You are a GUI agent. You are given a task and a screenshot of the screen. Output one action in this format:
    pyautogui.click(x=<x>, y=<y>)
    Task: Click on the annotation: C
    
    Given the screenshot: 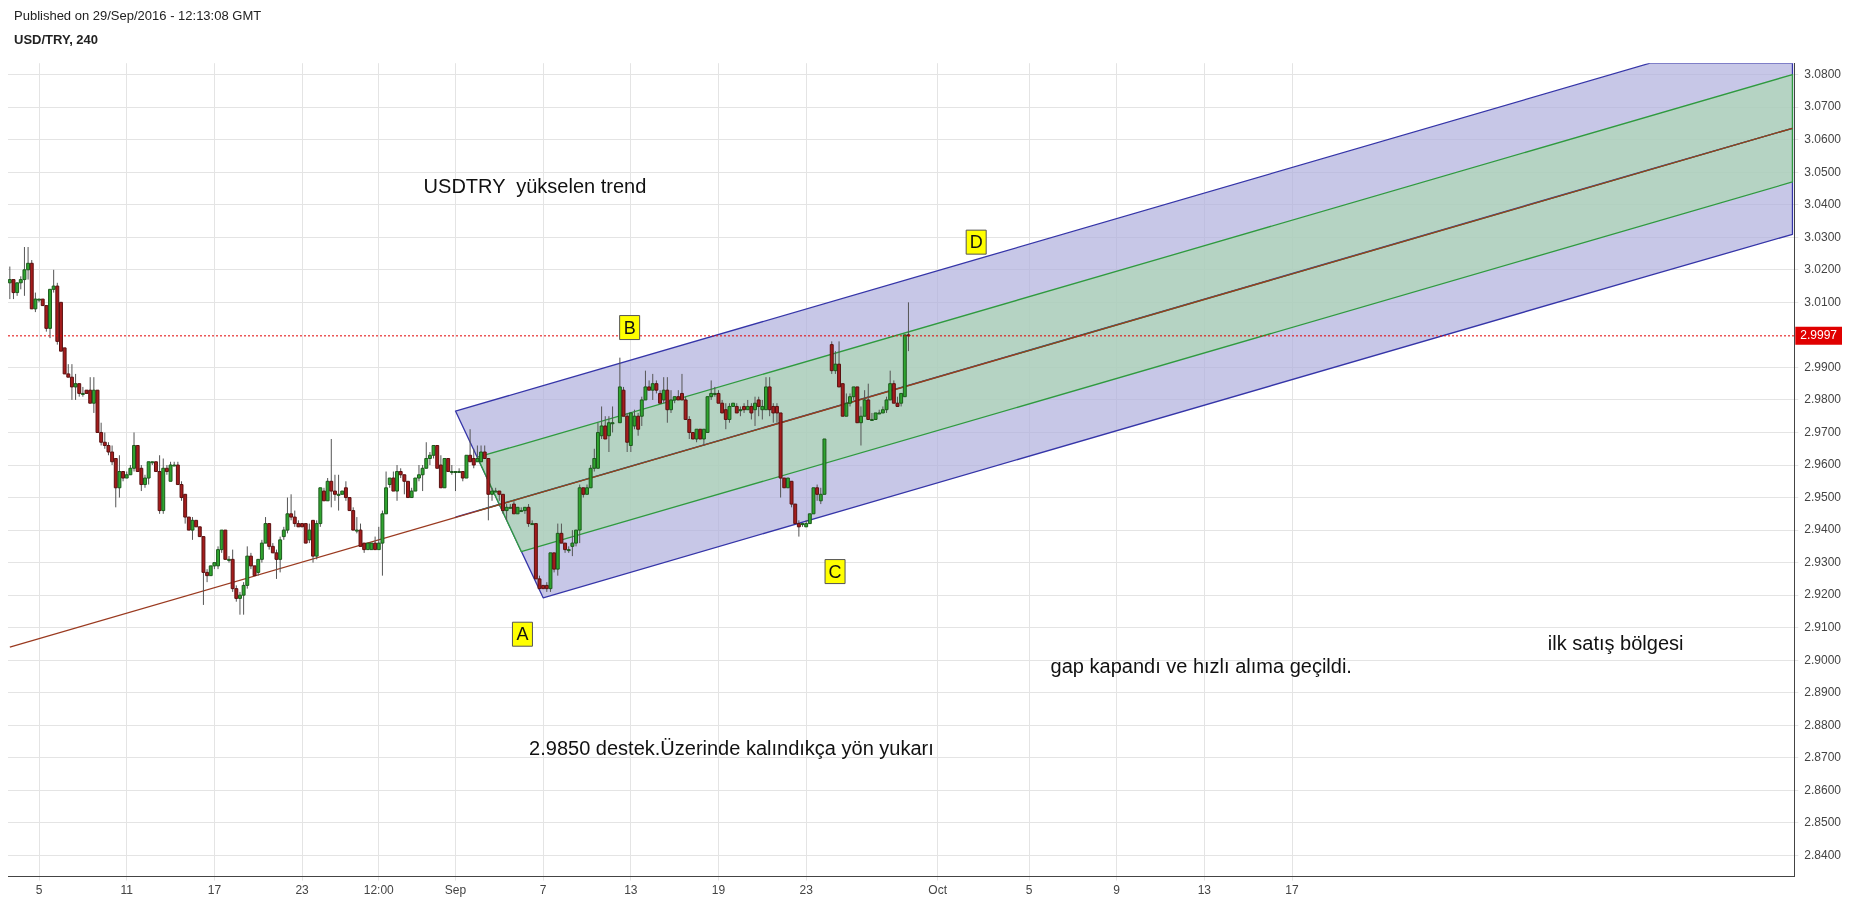 What is the action you would take?
    pyautogui.click(x=835, y=571)
    